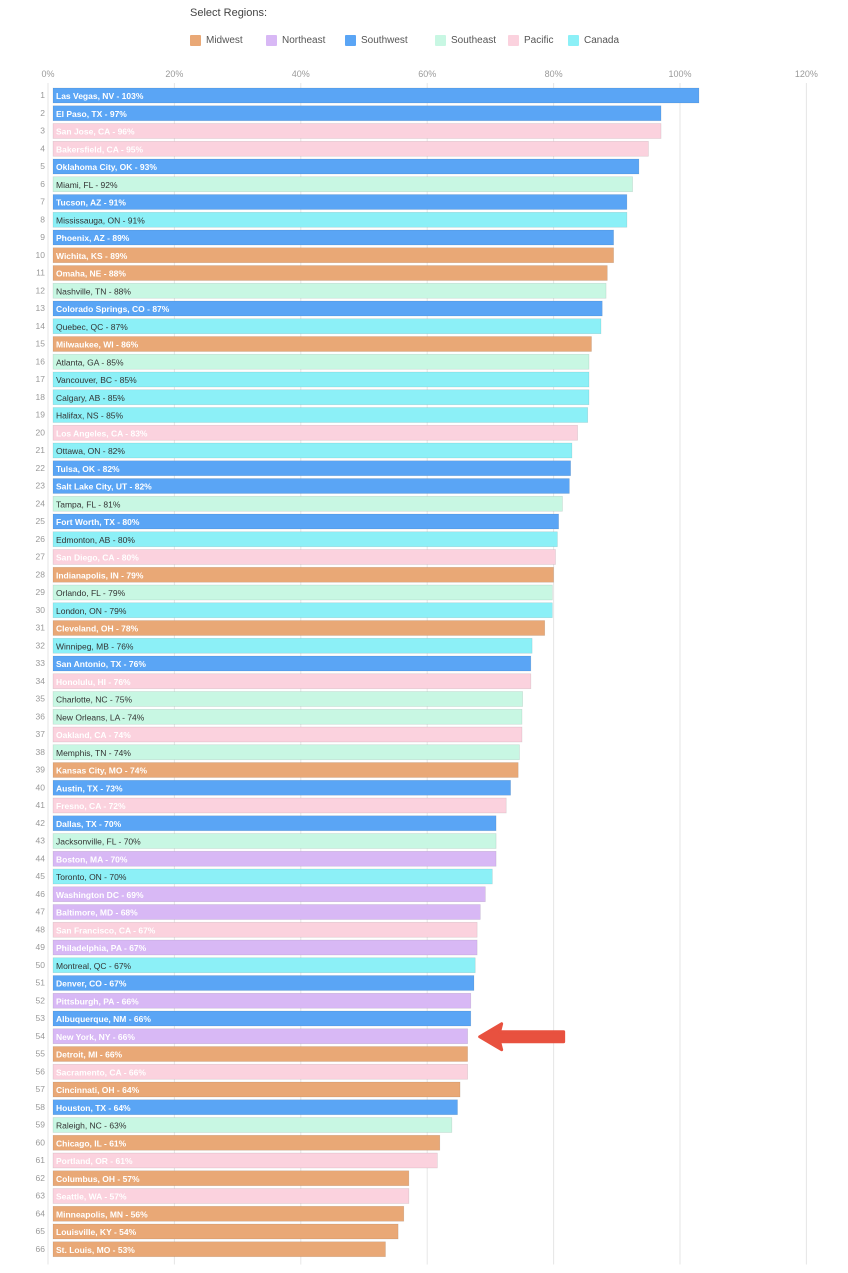  What do you see at coordinates (42, 95) in the screenshot?
I see `rank-label: 1` at bounding box center [42, 95].